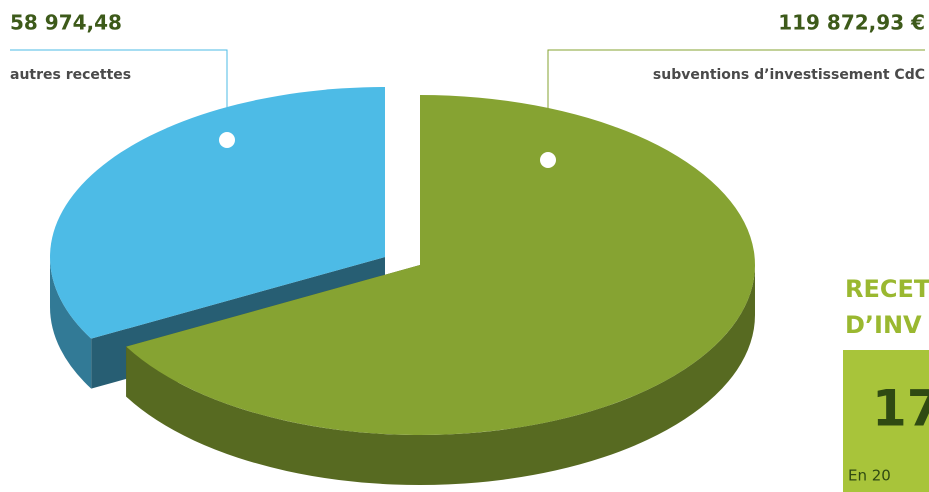  What do you see at coordinates (789, 75) in the screenshot?
I see `category-label: subventions d’investissement CdC` at bounding box center [789, 75].